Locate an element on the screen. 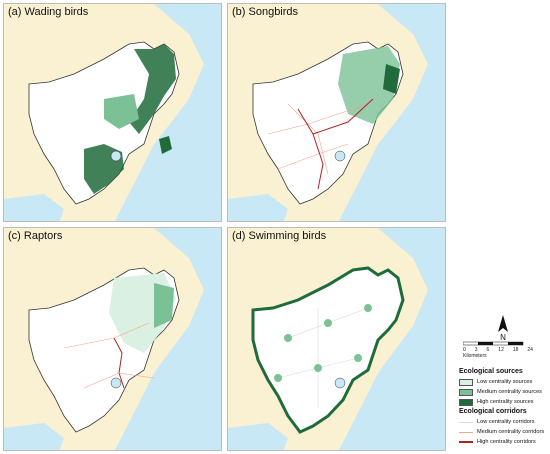 This screenshot has width=550, height=454. panel-title: (b) Songbirds is located at coordinates (265, 12).